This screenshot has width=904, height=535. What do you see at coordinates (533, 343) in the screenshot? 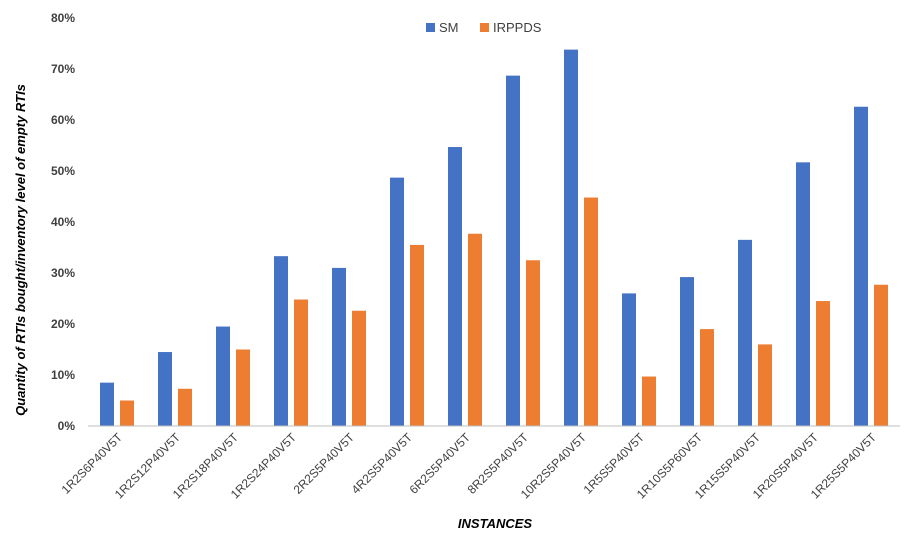
I see `bar-irppds-8r2s5p40v5t` at bounding box center [533, 343].